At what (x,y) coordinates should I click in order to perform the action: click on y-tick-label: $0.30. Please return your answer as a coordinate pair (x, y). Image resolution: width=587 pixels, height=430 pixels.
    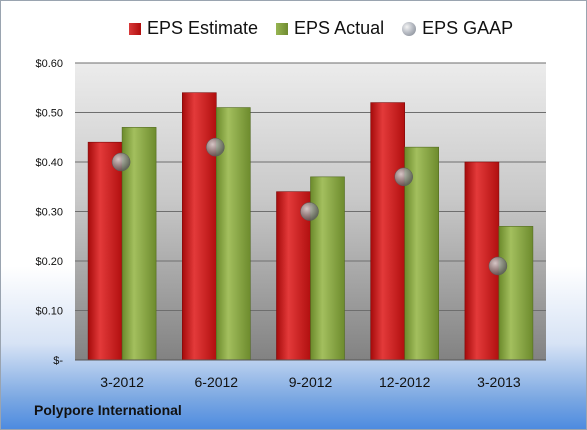
    Looking at the image, I should click on (49, 213).